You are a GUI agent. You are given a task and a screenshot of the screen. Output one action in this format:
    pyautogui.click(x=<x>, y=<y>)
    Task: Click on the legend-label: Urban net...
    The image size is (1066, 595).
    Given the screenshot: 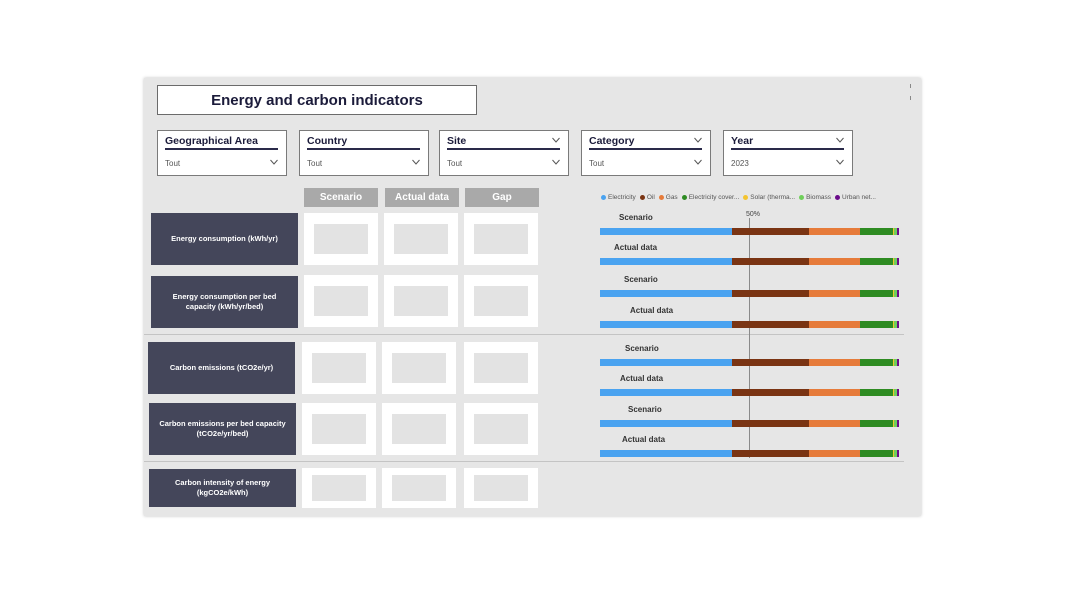 What is the action you would take?
    pyautogui.click(x=859, y=197)
    